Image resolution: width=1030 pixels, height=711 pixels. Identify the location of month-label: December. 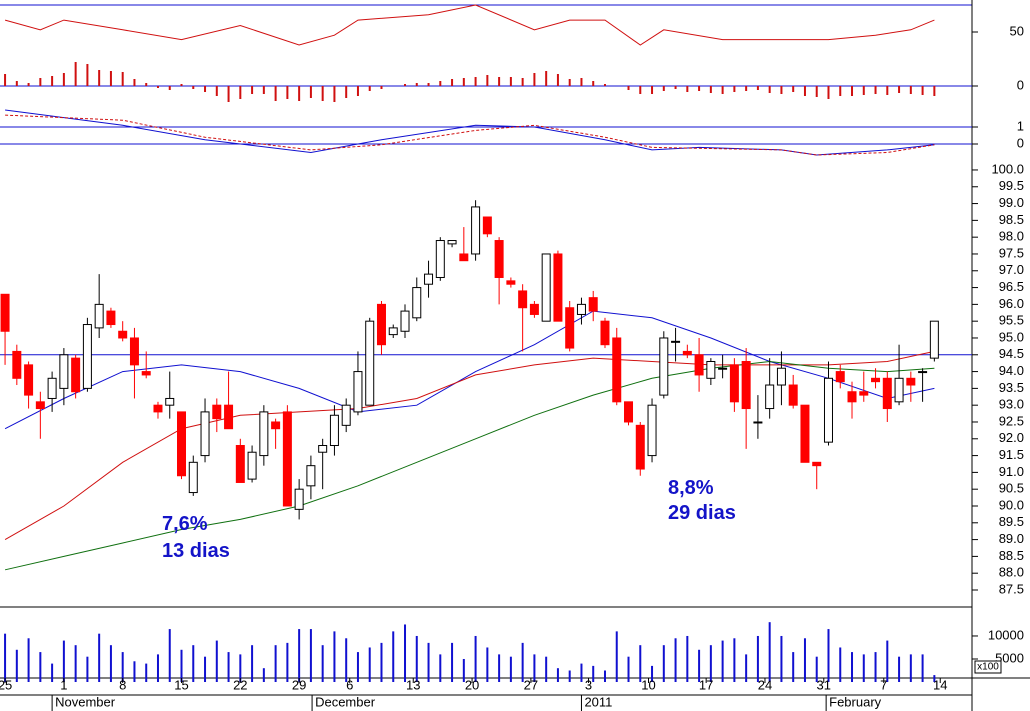
(345, 701).